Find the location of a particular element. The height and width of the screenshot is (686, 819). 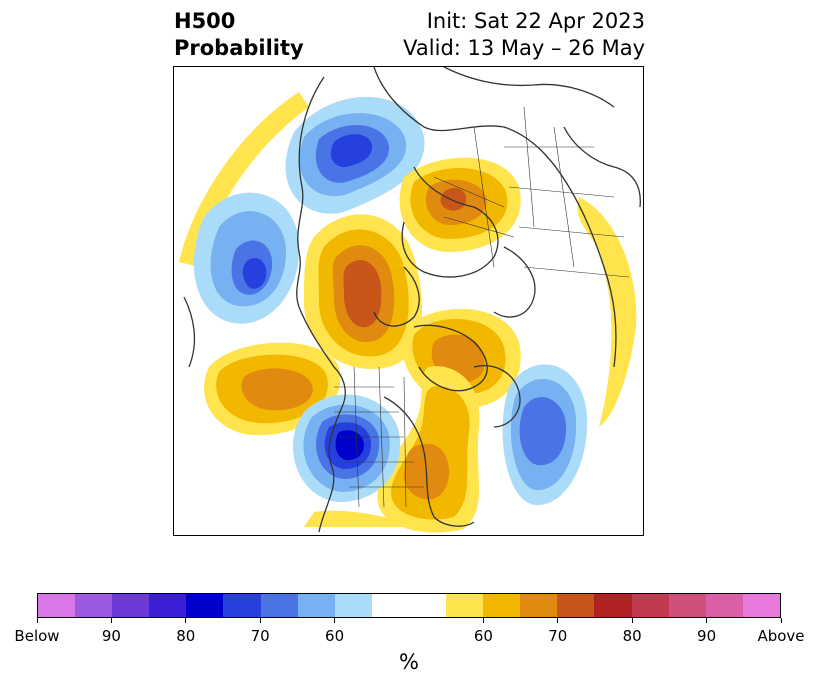

anomaly-below-atlantic is located at coordinates (545, 435).